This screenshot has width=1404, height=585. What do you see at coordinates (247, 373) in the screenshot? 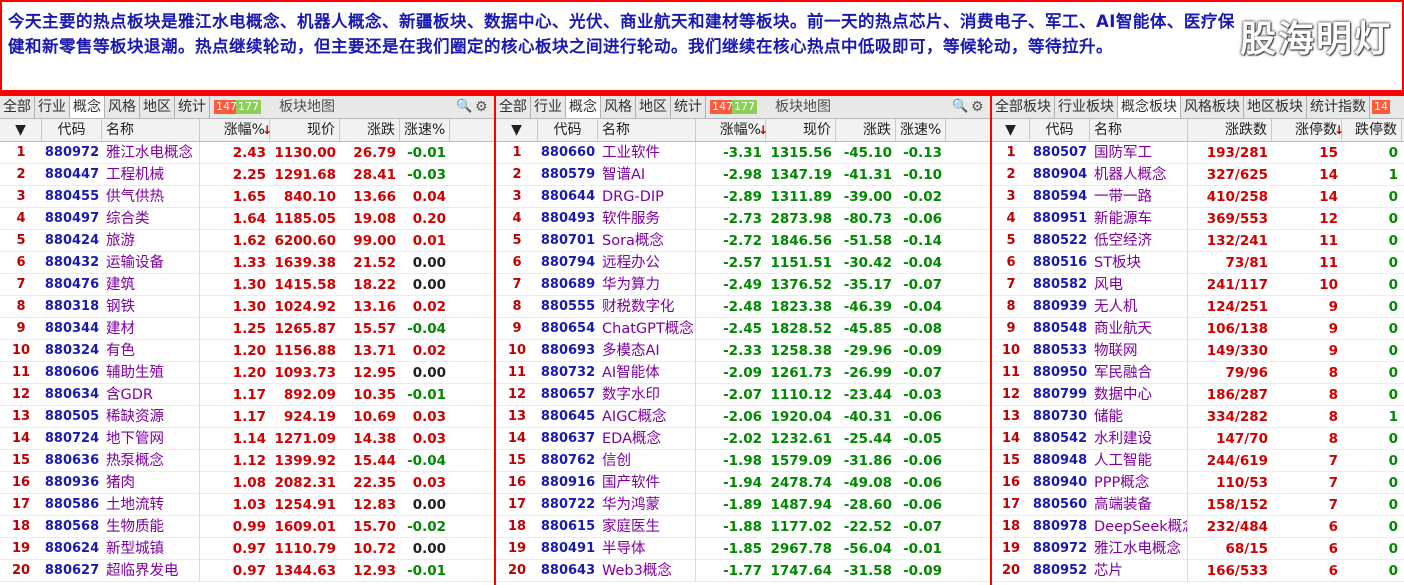
I see `table-row: 11 880606 辅助生殖 1.20 1093.73 12.95 0.00` at bounding box center [247, 373].